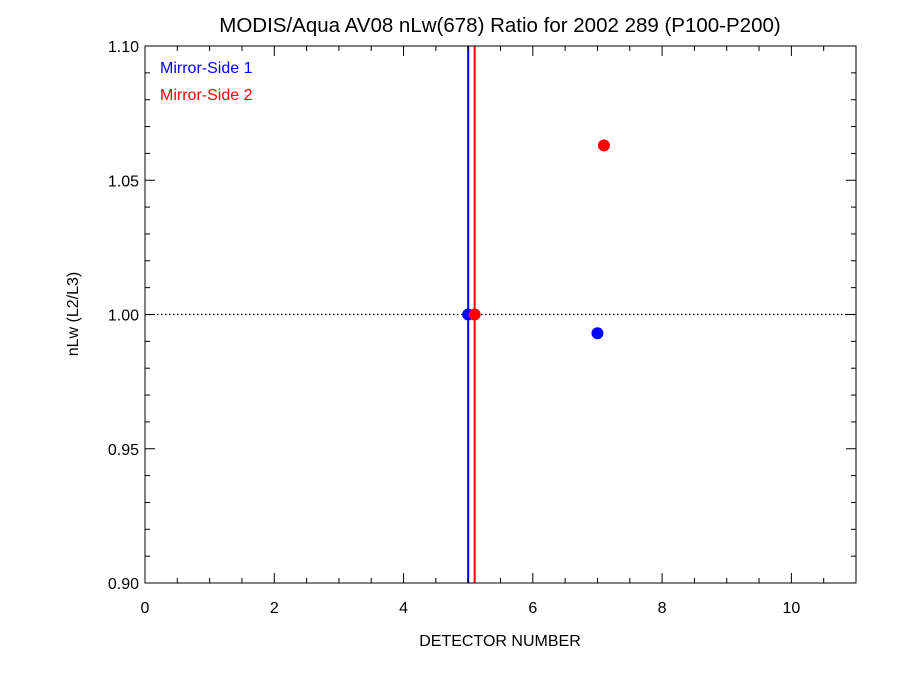  I want to click on series-1-point, so click(597, 333).